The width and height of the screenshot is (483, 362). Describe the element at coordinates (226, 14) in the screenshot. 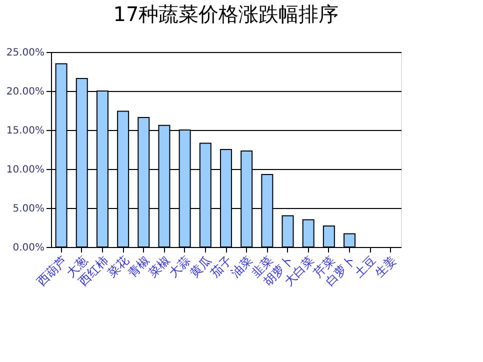

I see `chart-title: 17种蔬菜价格涨跌幅排序` at that location.